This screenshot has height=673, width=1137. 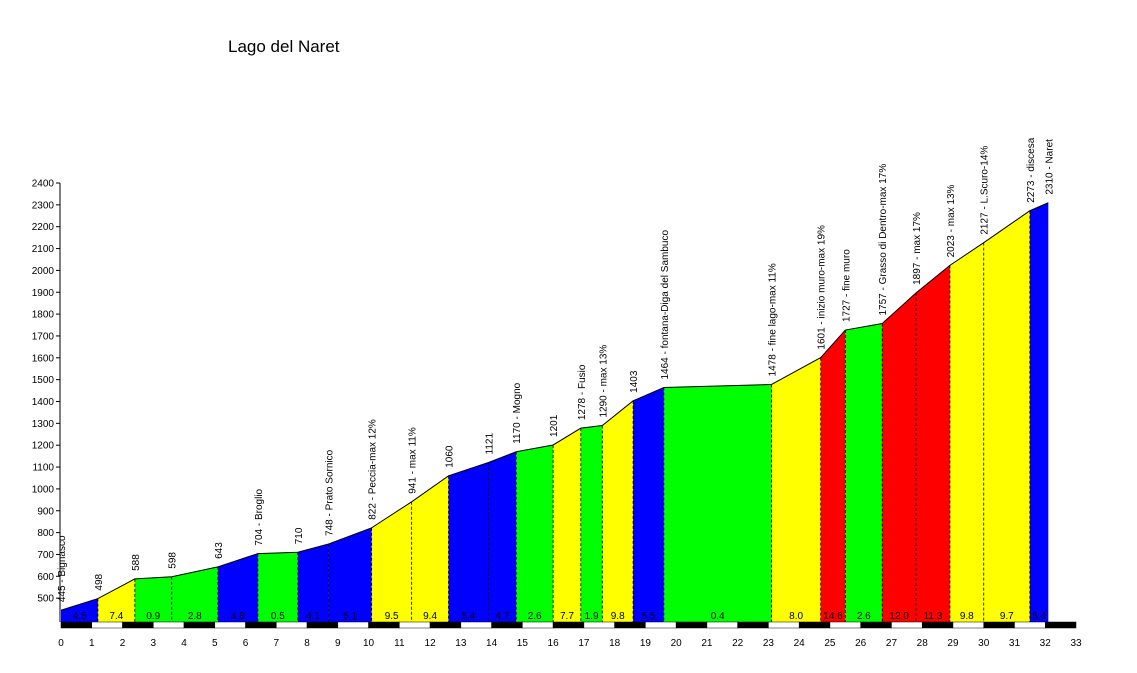 I want to click on point-label: 1478 - fine lago-max 11%, so click(x=773, y=319).